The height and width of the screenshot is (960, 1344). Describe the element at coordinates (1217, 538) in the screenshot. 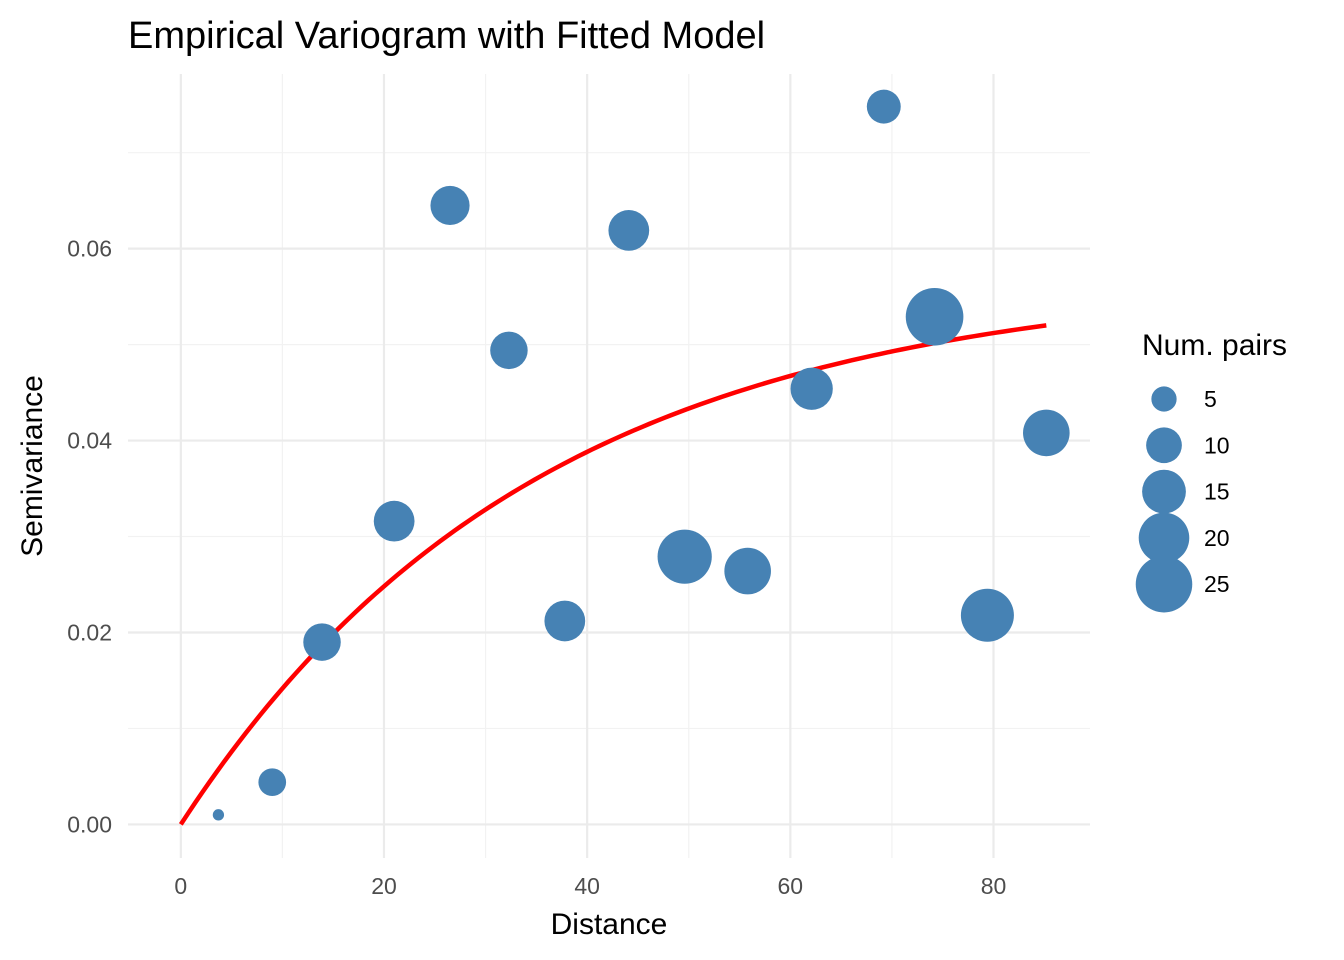

I see `legend-label: 20` at that location.